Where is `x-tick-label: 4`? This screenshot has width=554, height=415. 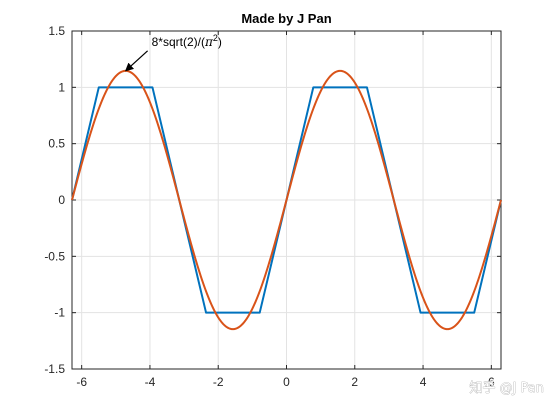 x-tick-label: 4 is located at coordinates (423, 382).